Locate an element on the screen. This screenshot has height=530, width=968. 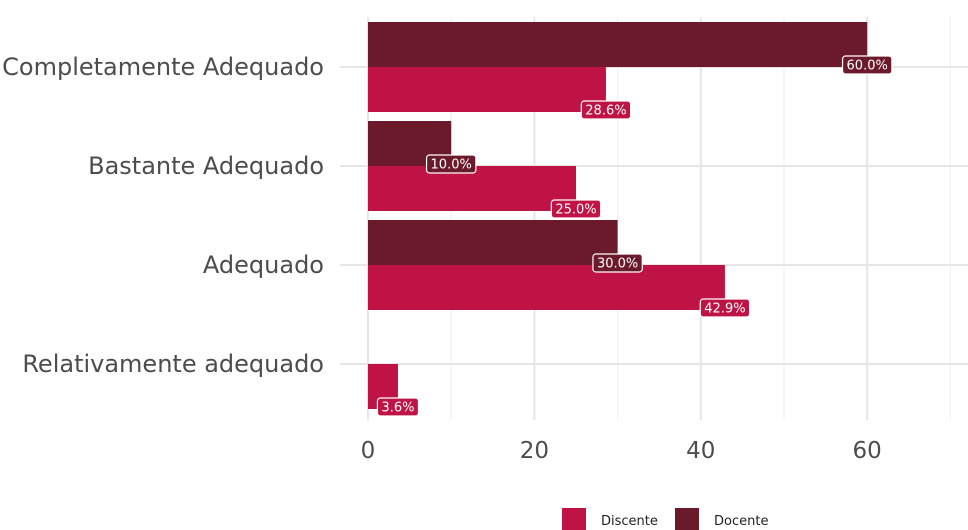
legend-swatch-docente is located at coordinates (687, 519).